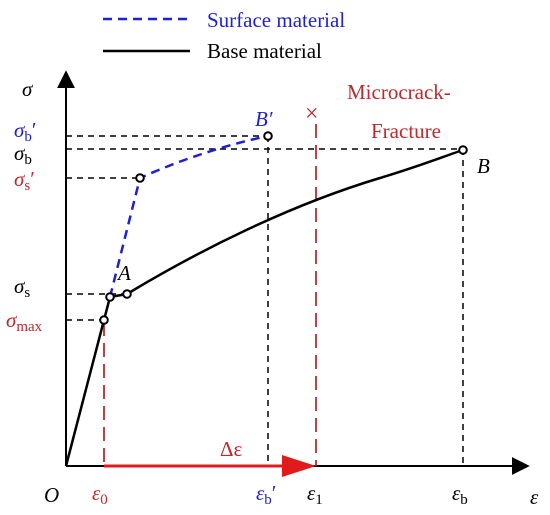  Describe the element at coordinates (23, 154) in the screenshot. I see `sigma-b-label: σb` at that location.